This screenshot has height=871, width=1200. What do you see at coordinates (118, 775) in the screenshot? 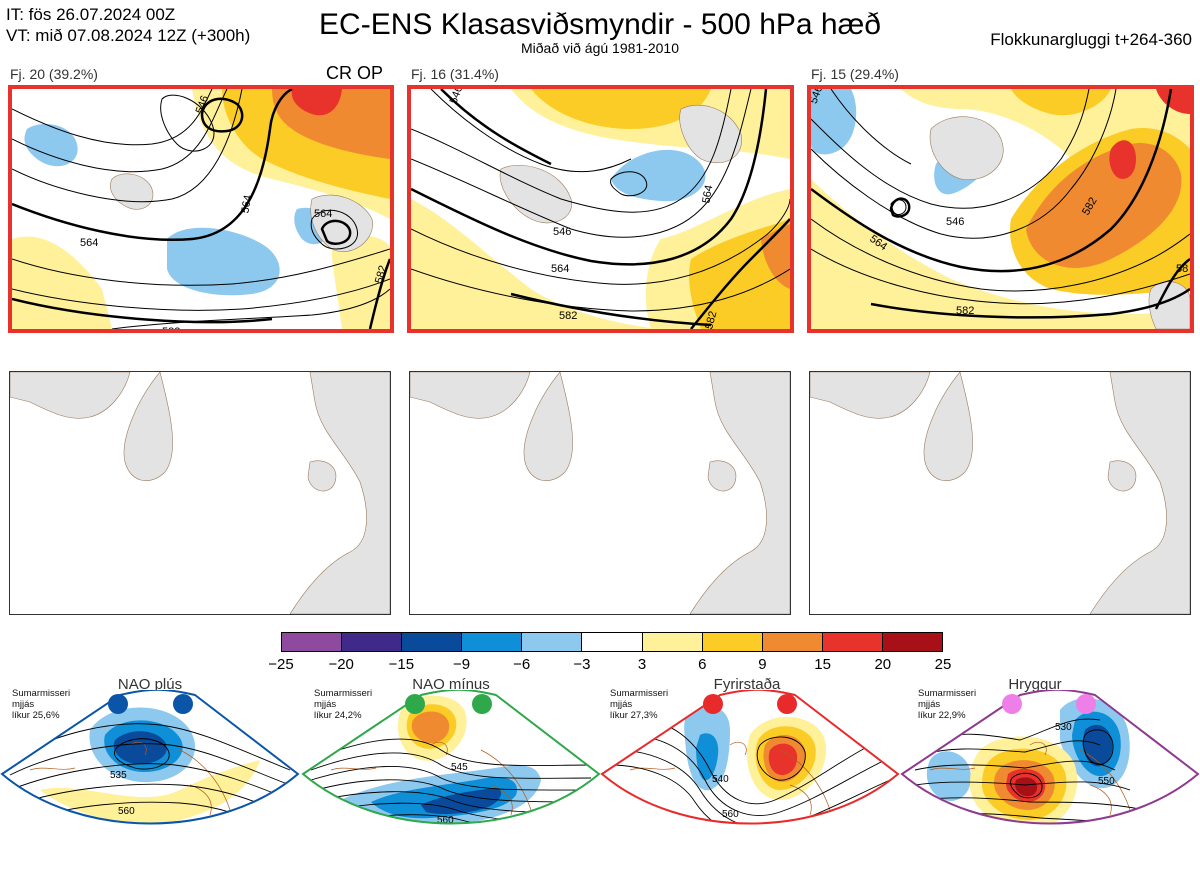
I see `regime-1-contour-label: 535` at bounding box center [118, 775].